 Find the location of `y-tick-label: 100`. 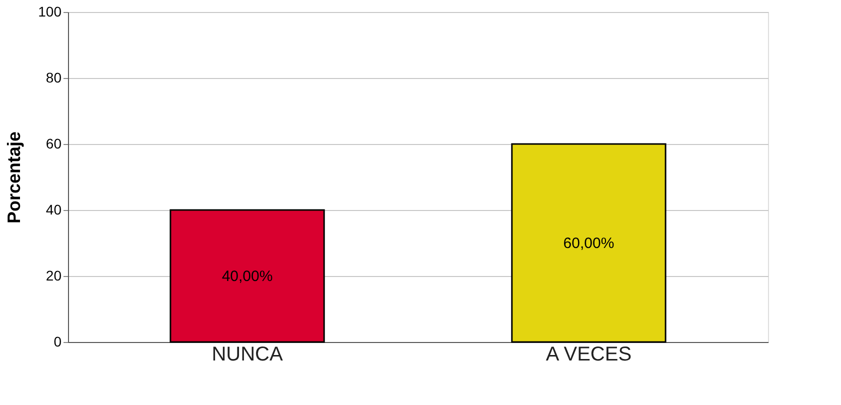

y-tick-label: 100 is located at coordinates (50, 12).